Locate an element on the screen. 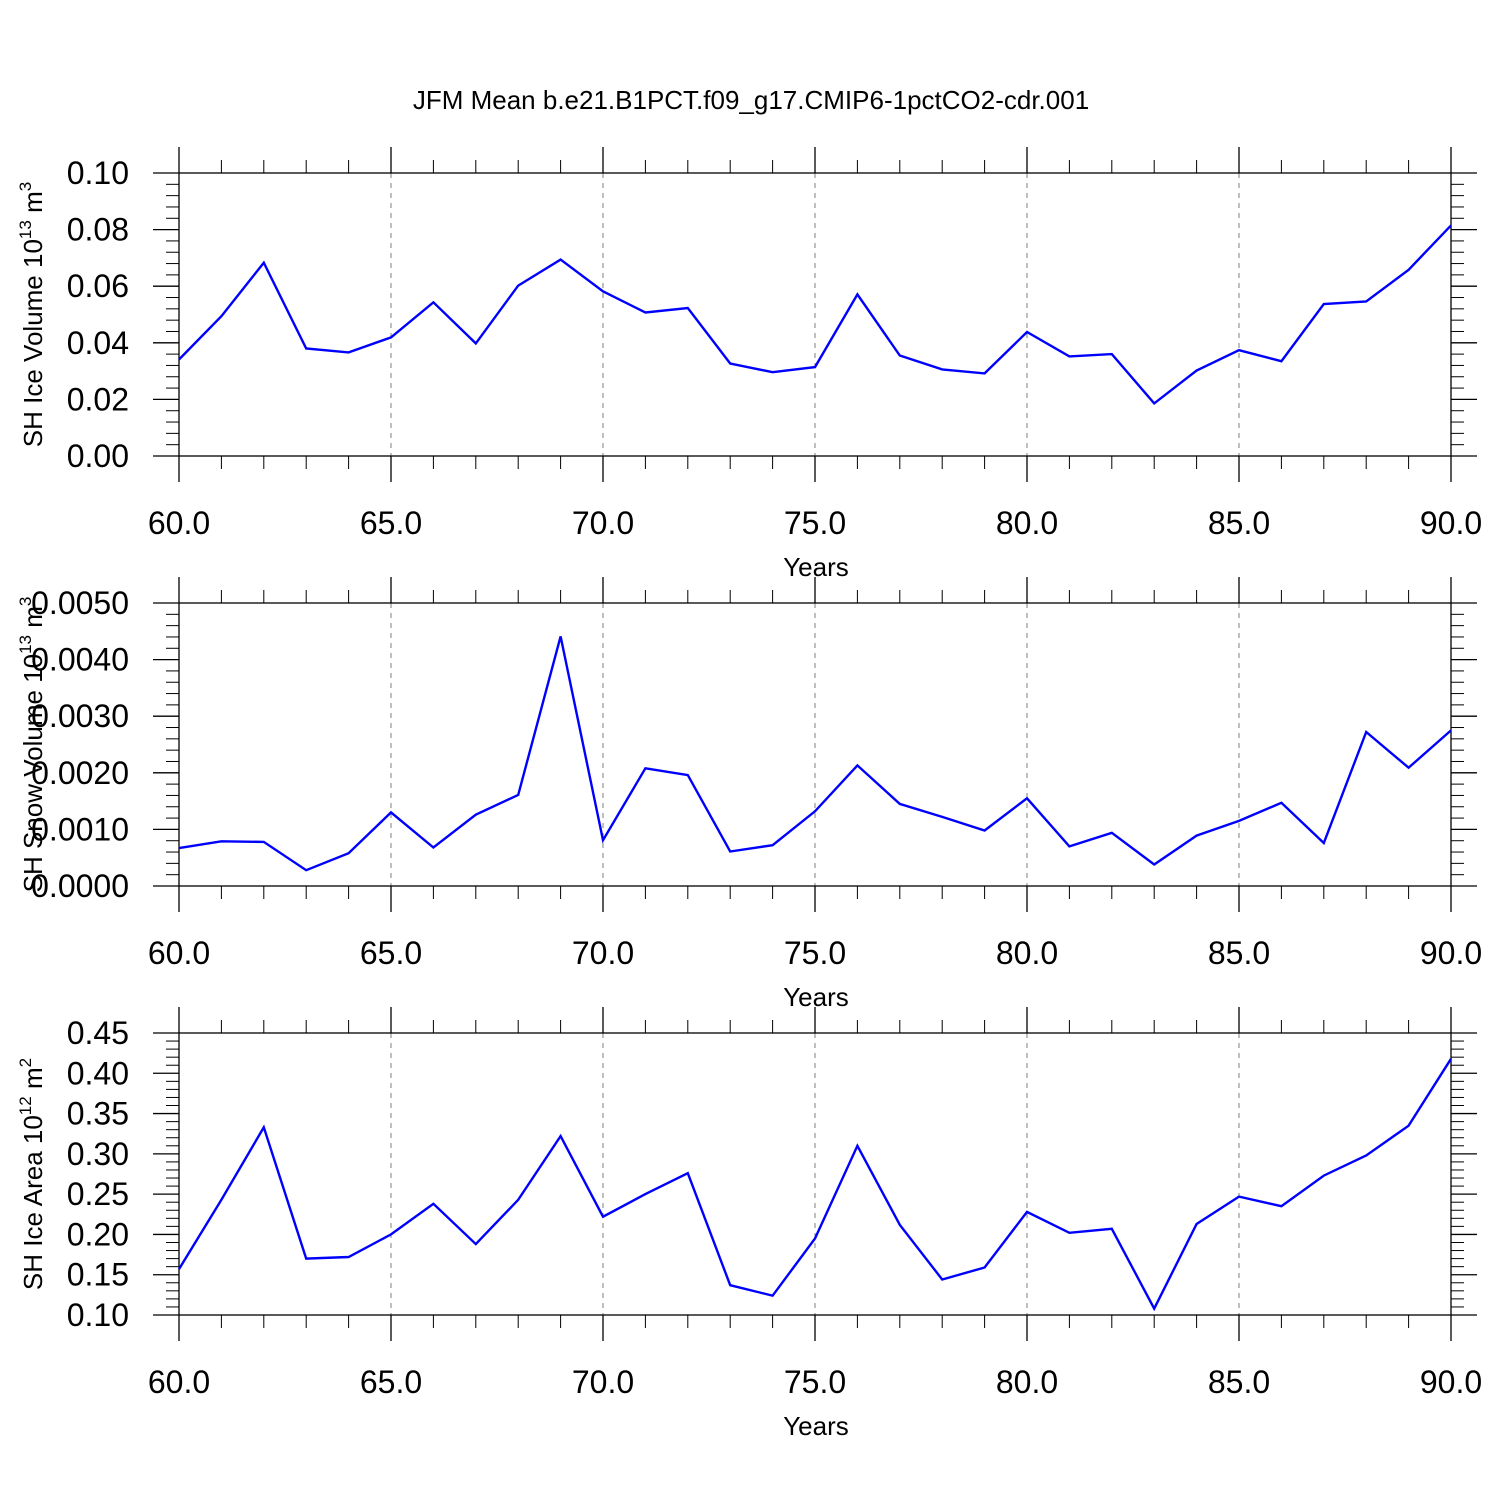 This screenshot has width=1500, height=1500. y-tick-label: 0.0050 is located at coordinates (80, 603).